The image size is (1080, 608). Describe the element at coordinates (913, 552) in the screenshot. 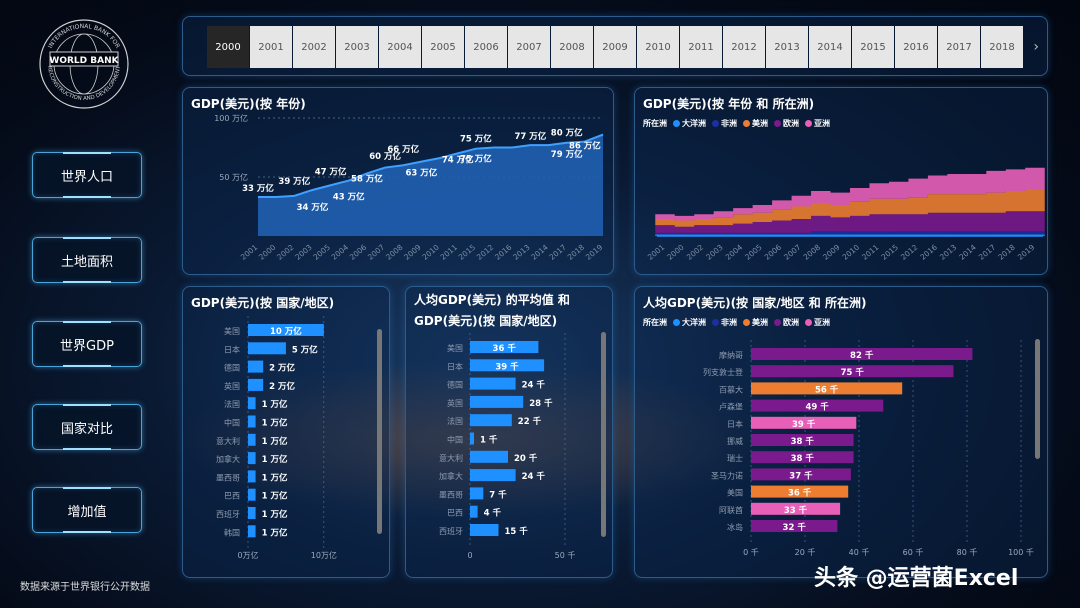

I see `x-tick-label: 60 千` at that location.